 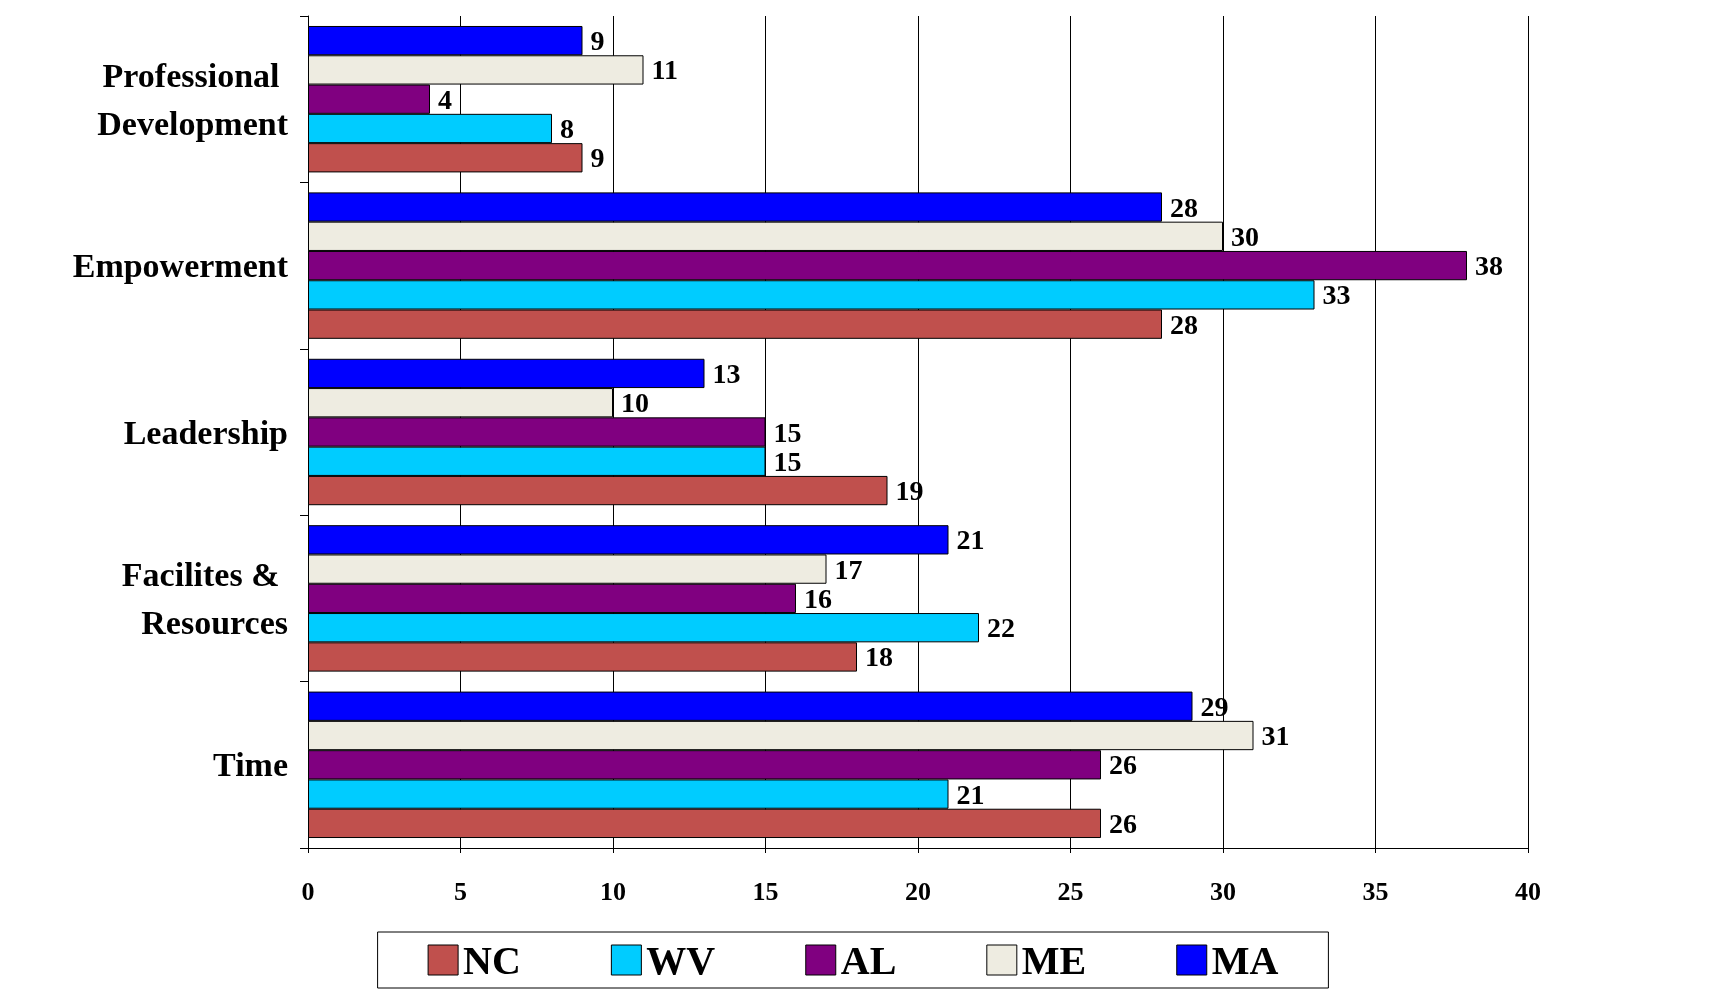 I want to click on data-label: 31, so click(x=1275, y=736).